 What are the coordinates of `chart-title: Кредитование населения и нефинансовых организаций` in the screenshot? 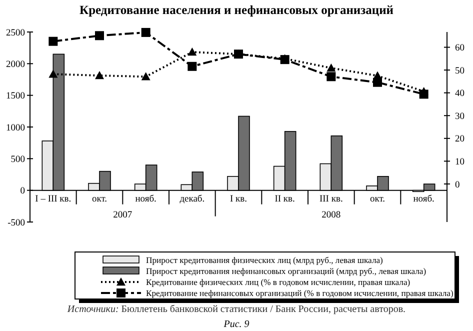 It's located at (237, 10).